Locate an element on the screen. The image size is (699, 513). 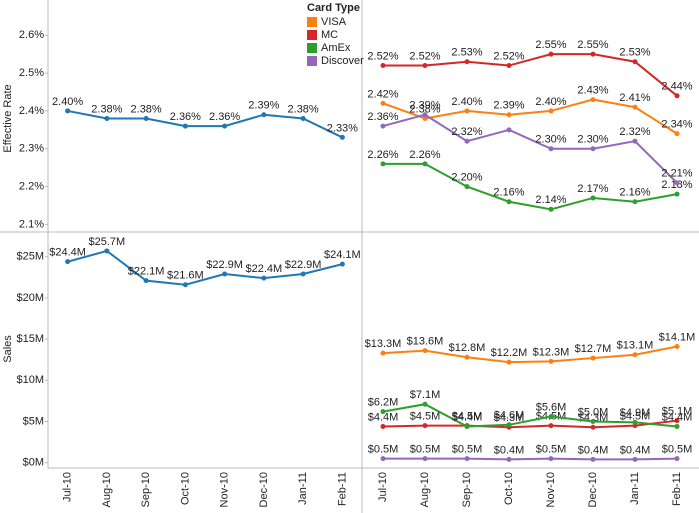
data-label: $21.6M is located at coordinates (185, 276).